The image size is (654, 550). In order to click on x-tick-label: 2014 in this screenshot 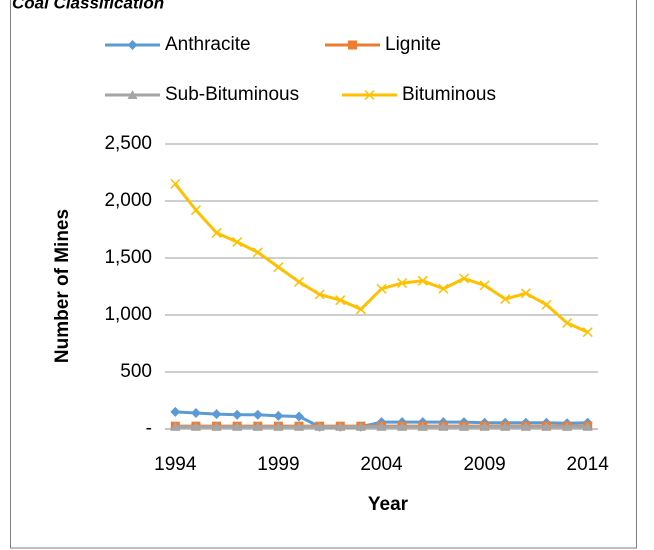, I will do `click(588, 464)`.